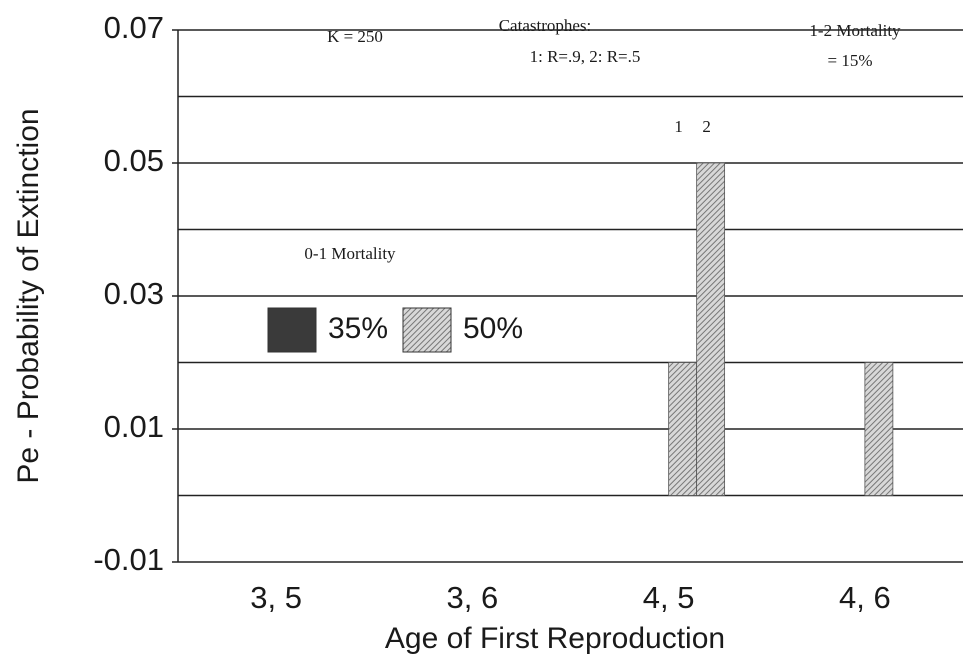 This screenshot has width=963, height=663. Describe the element at coordinates (28, 295) in the screenshot. I see `y-axis-label: Pe - Probability of Extinction` at that location.